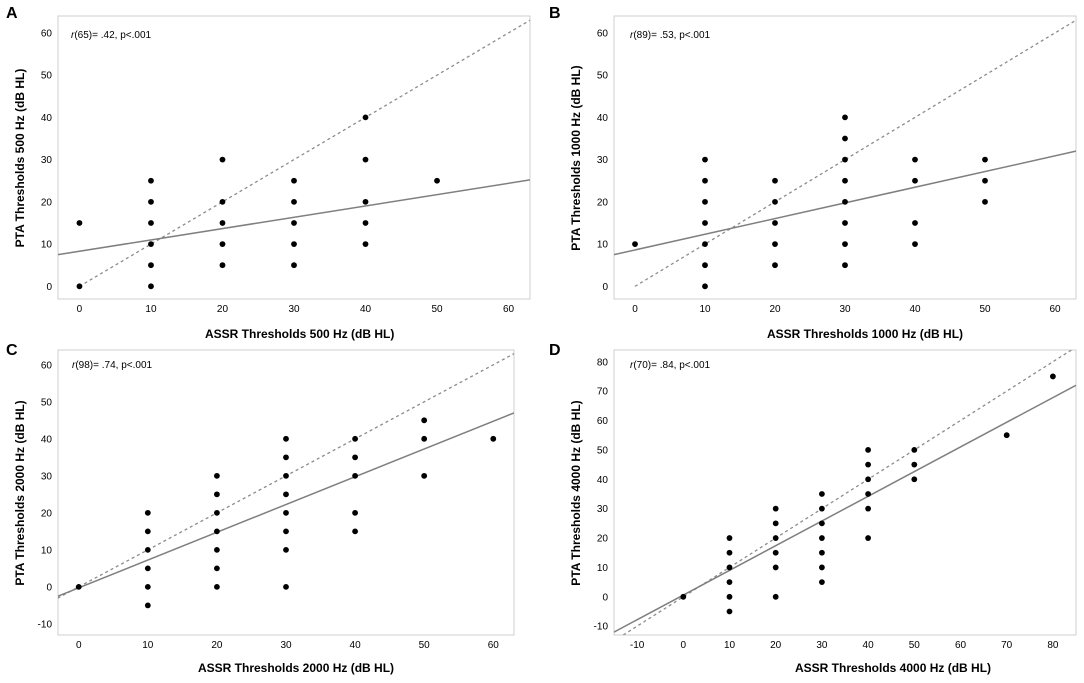  What do you see at coordinates (294, 309) in the screenshot?
I see `x-tick-label: 30` at bounding box center [294, 309].